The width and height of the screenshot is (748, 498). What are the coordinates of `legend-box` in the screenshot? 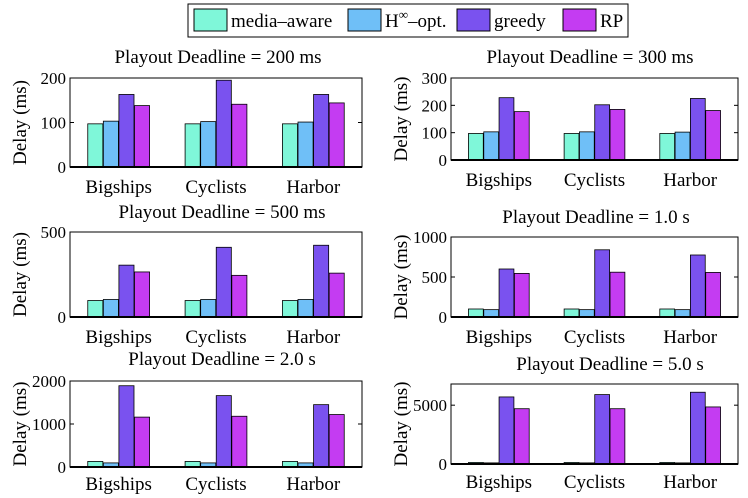 It's located at (408, 20).